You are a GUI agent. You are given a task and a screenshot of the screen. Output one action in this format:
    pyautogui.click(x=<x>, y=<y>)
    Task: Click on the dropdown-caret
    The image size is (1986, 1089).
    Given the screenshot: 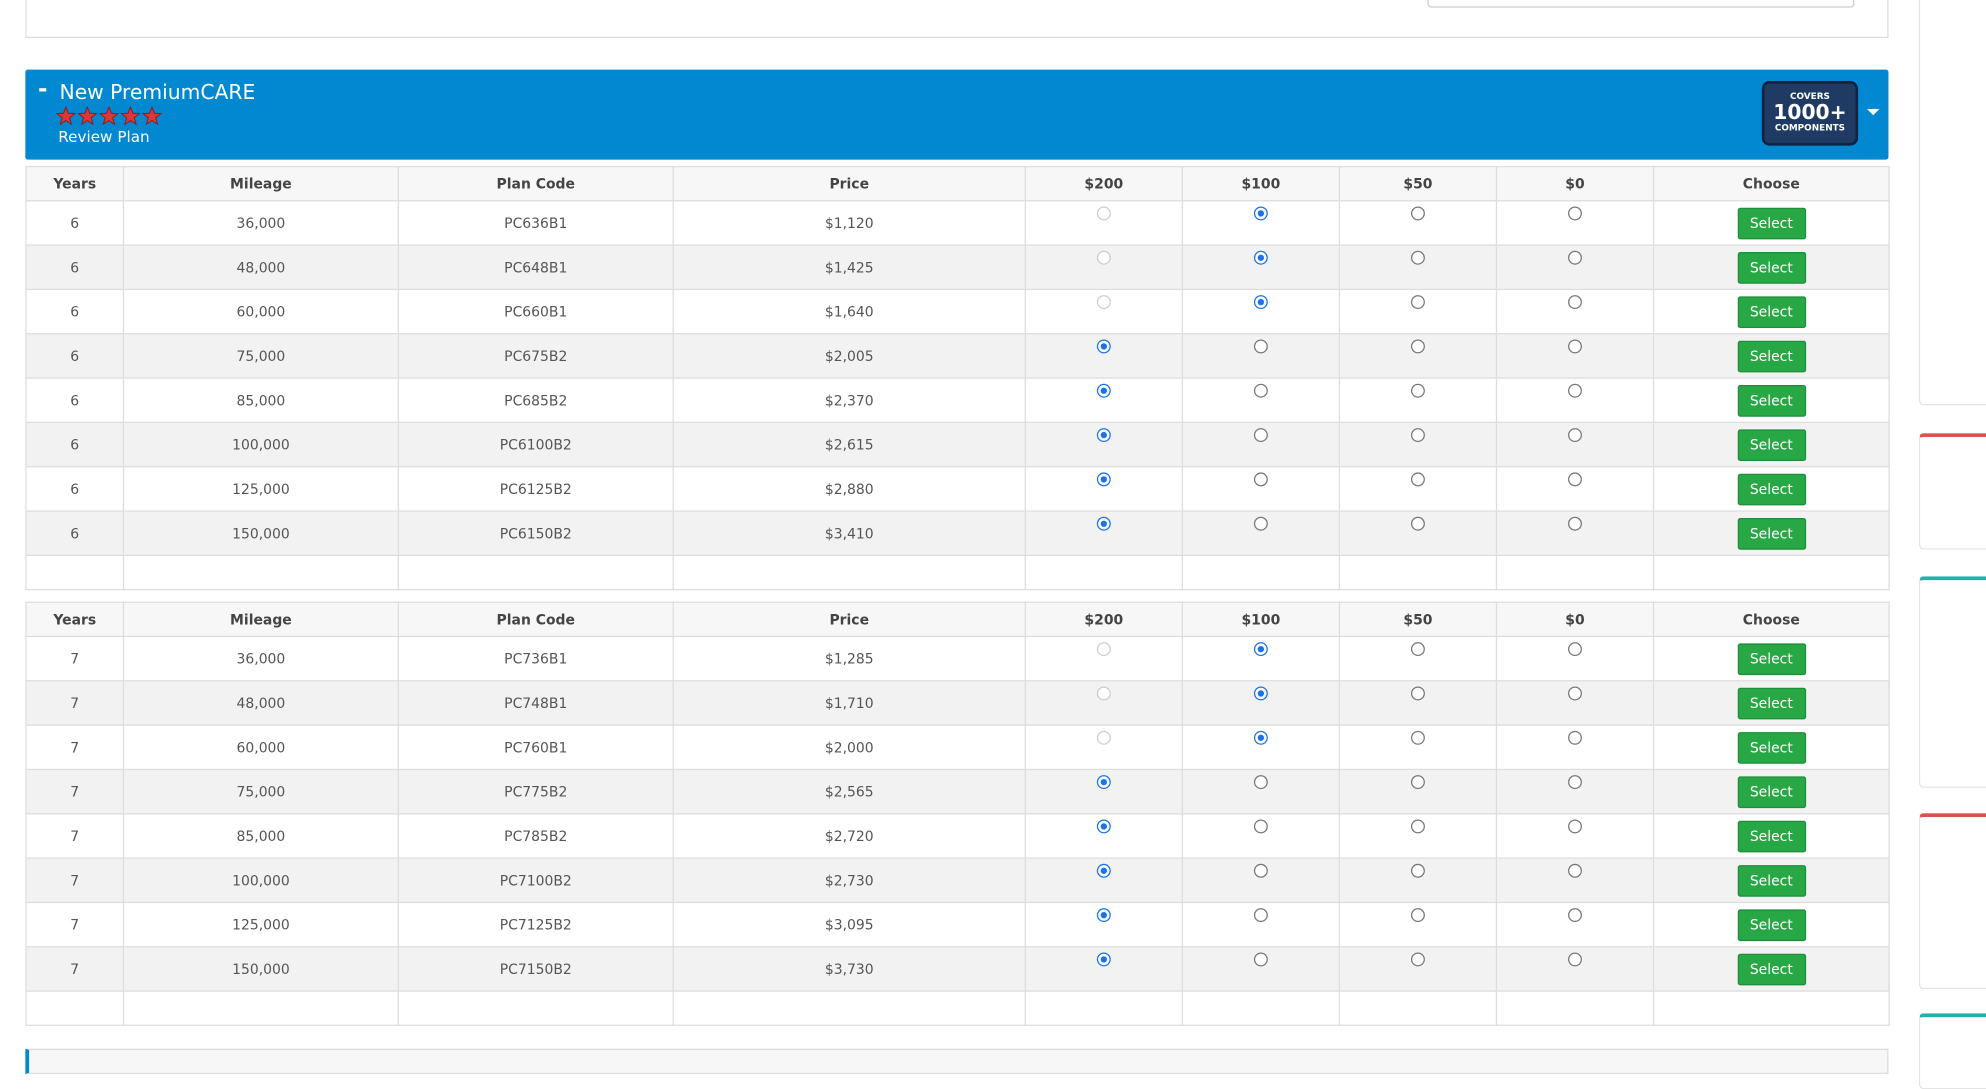 What is the action you would take?
    pyautogui.click(x=1873, y=112)
    